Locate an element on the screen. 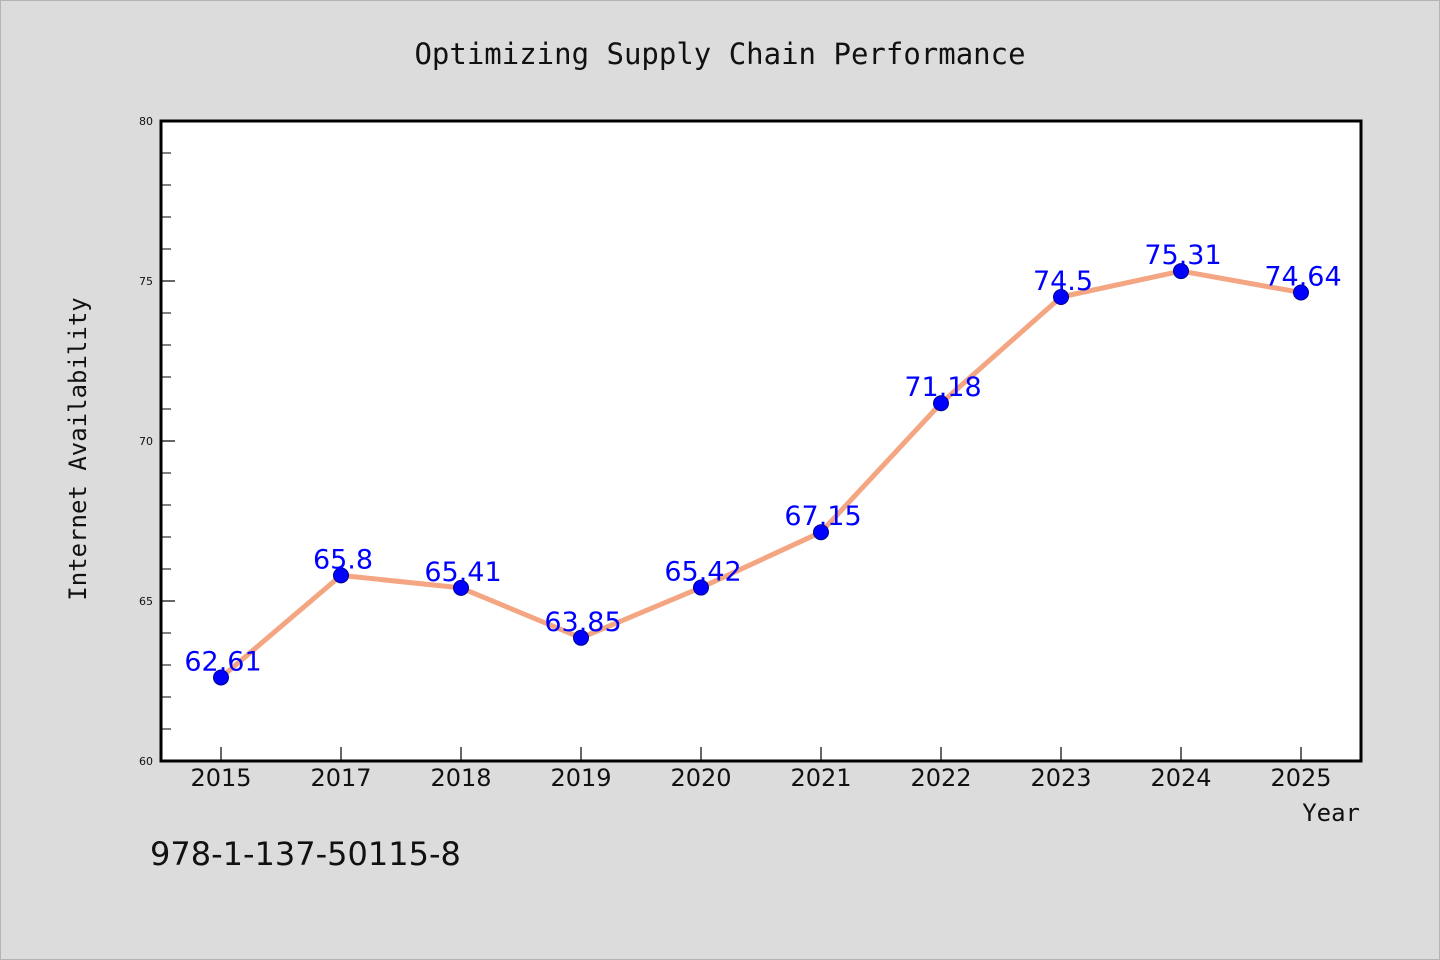 The width and height of the screenshot is (1440, 960). data-label: 75.31 is located at coordinates (1182, 255).